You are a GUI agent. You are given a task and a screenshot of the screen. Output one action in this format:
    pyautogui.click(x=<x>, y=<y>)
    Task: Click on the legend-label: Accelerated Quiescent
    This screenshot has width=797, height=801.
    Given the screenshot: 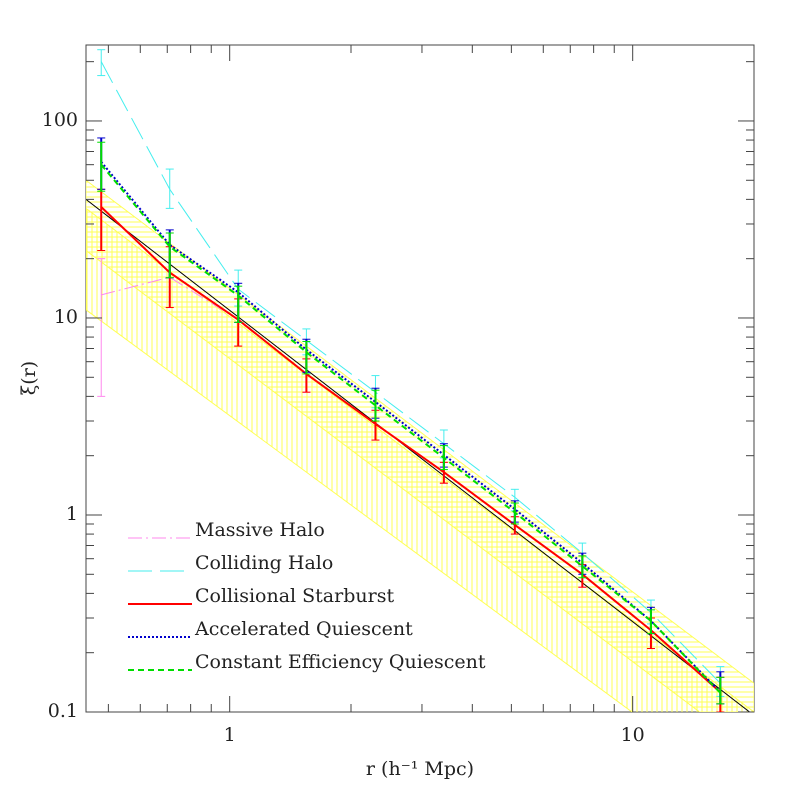 What is the action you would take?
    pyautogui.click(x=303, y=629)
    